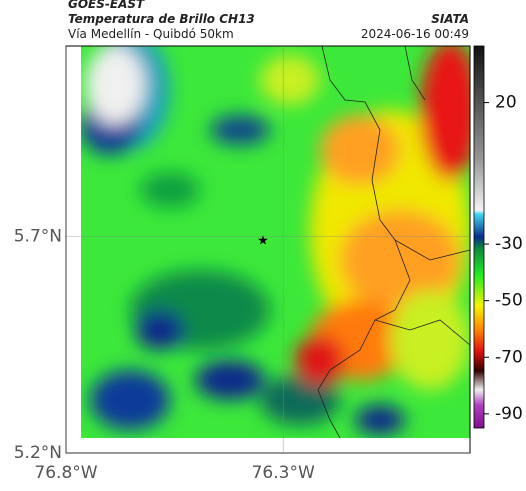 Image resolution: width=526 pixels, height=491 pixels. Describe the element at coordinates (263, 241) in the screenshot. I see `location-marker: ★` at that location.